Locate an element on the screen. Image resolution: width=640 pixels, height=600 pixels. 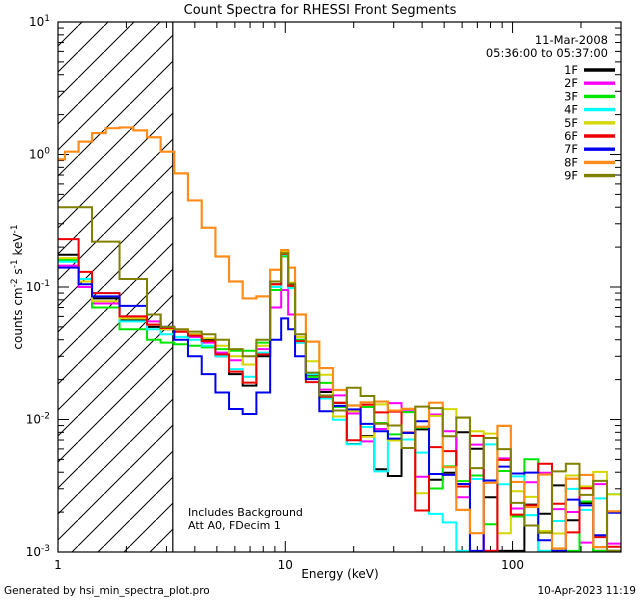
y-tick-label--3: 10⁻³ is located at coordinates (38, 551).